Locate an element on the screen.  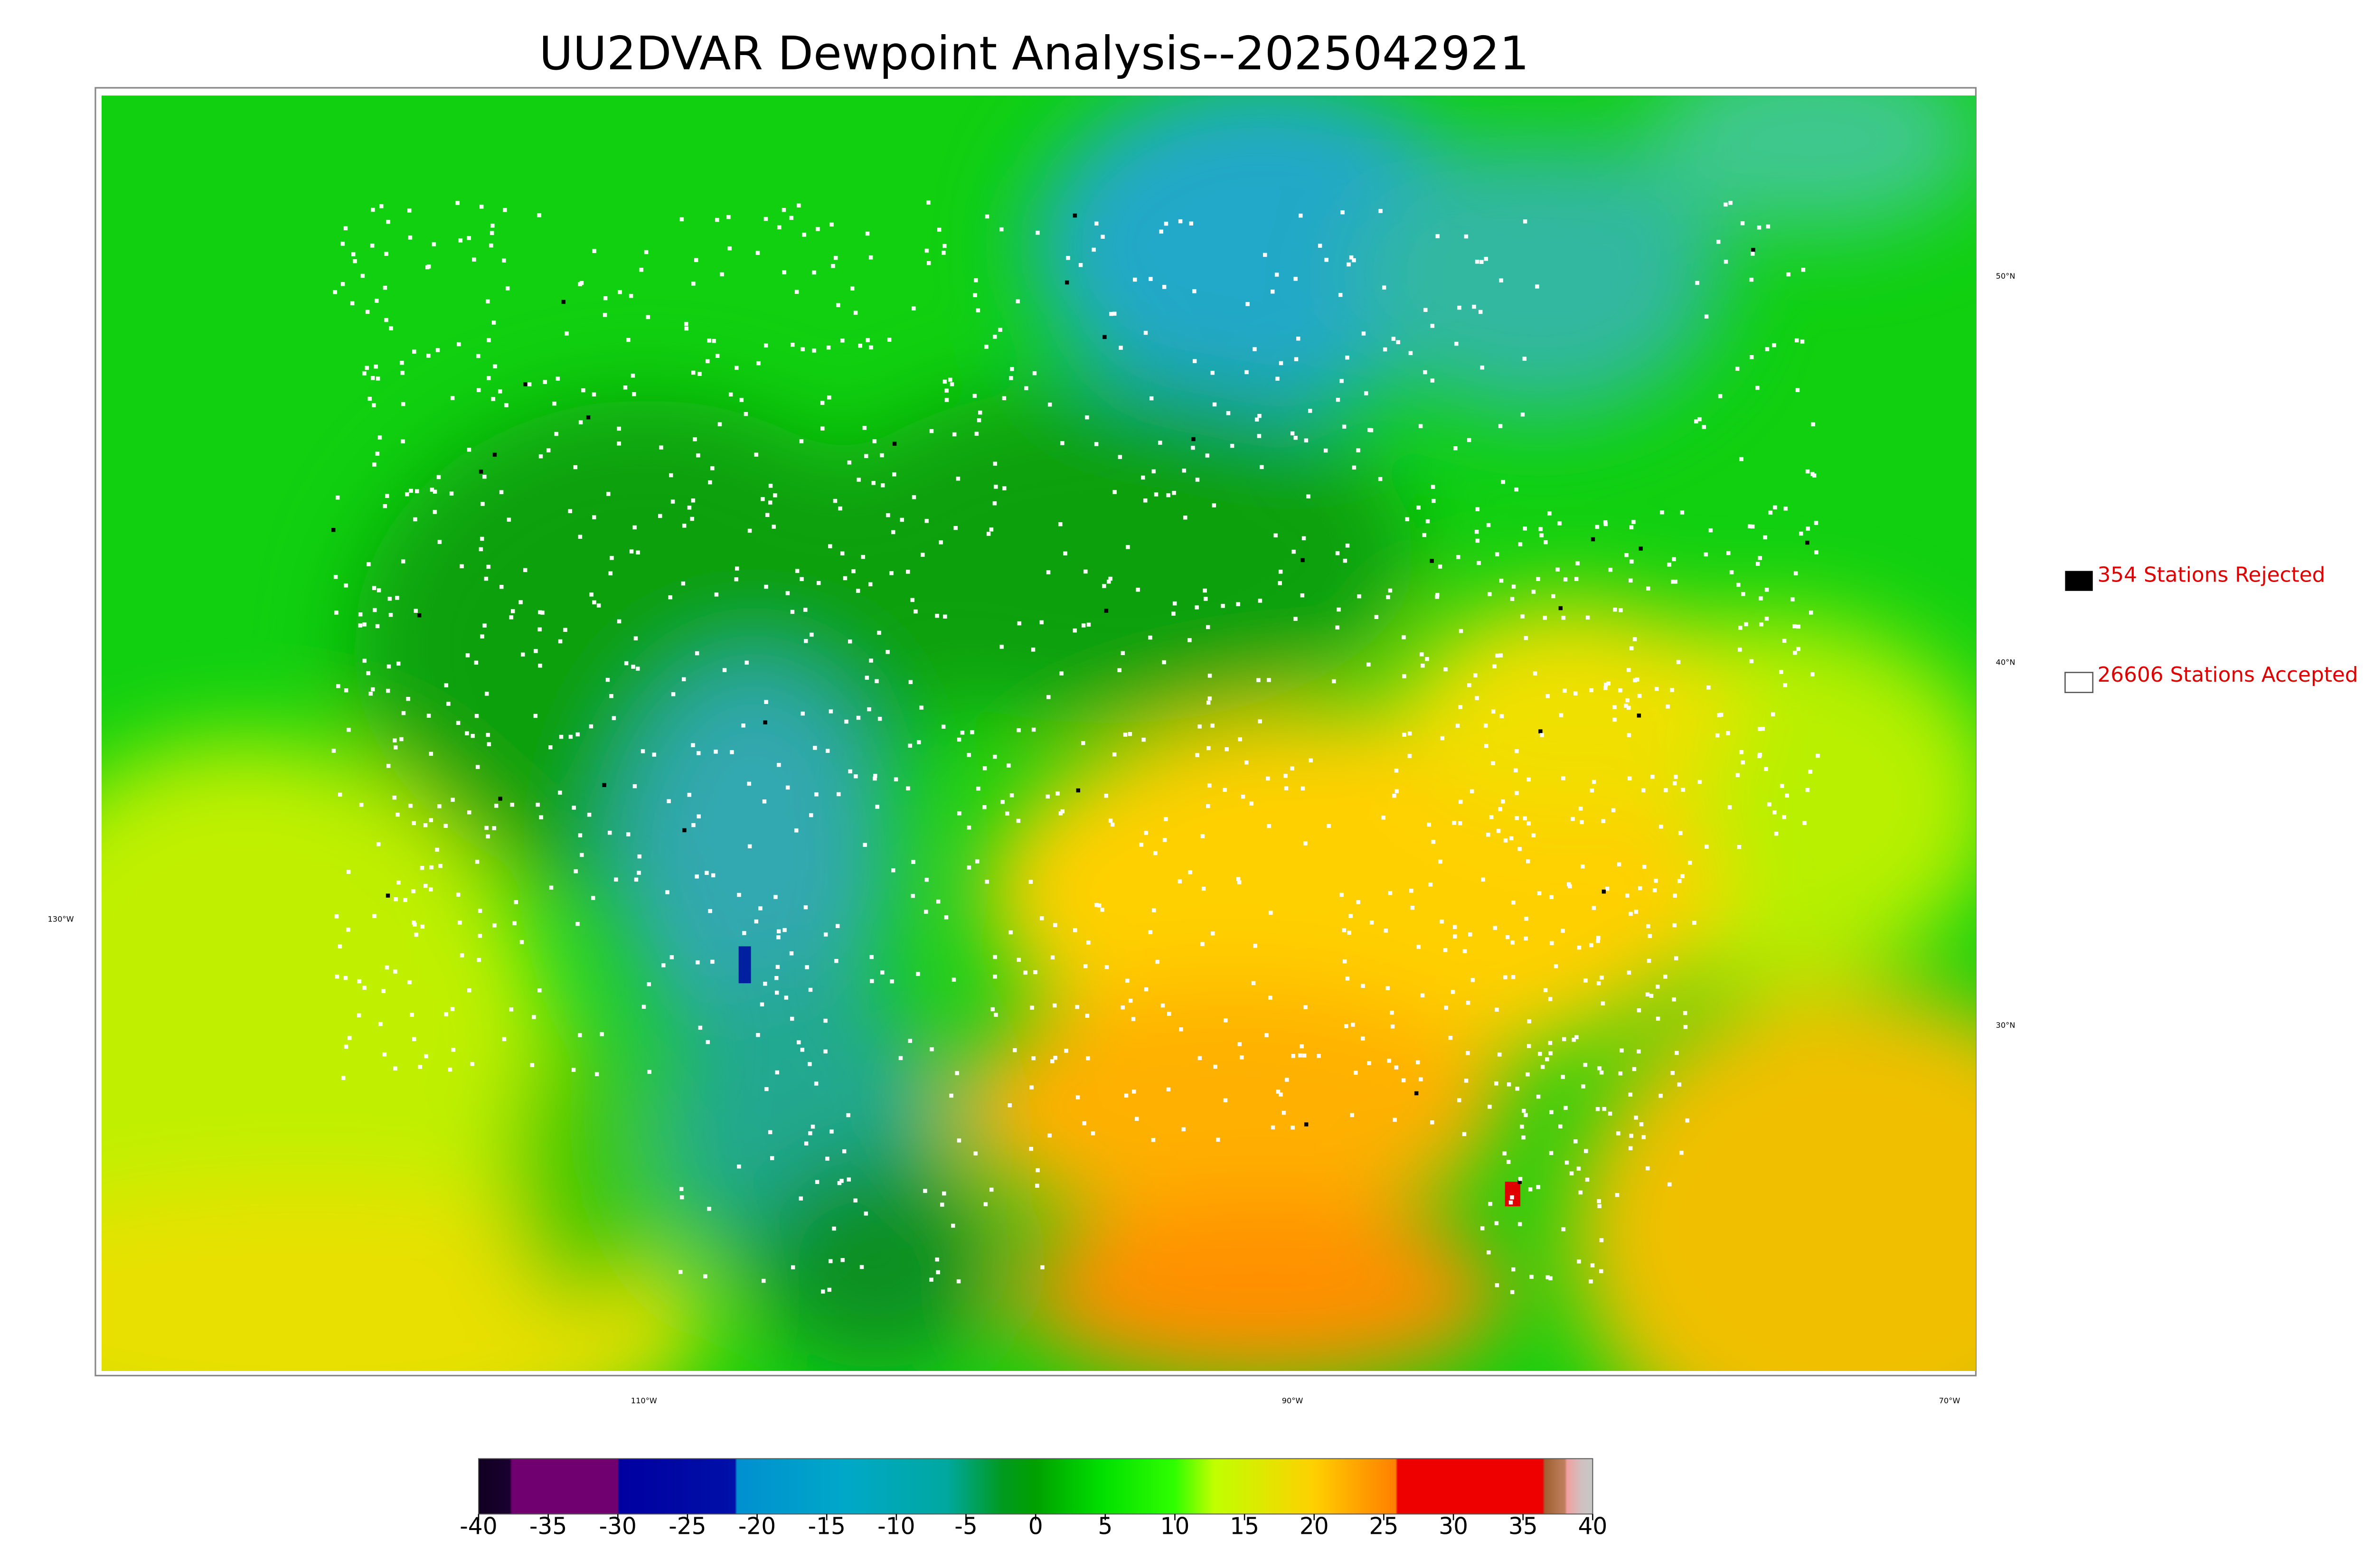
lat-label: 30°N is located at coordinates (2006, 1025).